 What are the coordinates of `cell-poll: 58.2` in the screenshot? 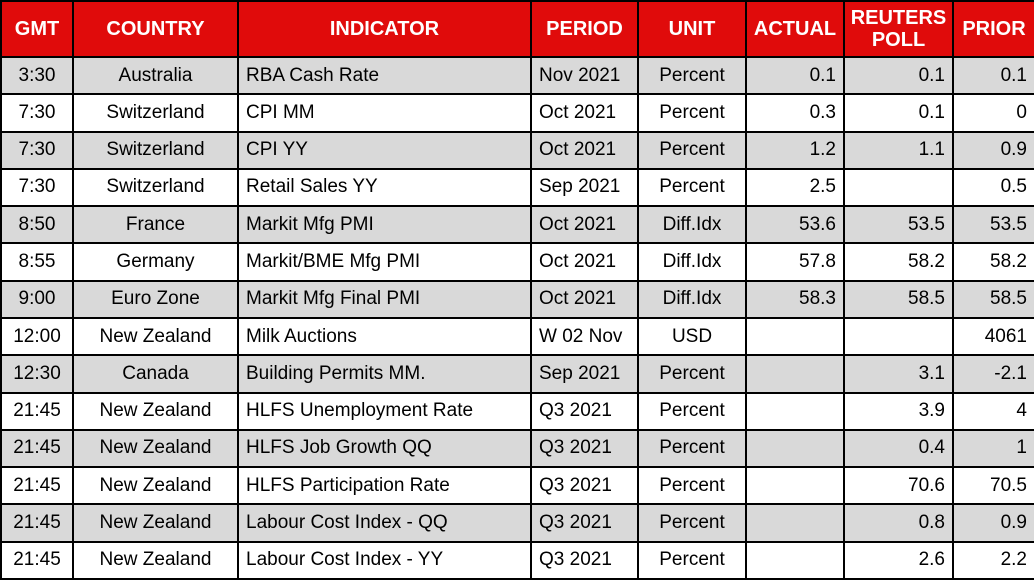 It's located at (898, 262).